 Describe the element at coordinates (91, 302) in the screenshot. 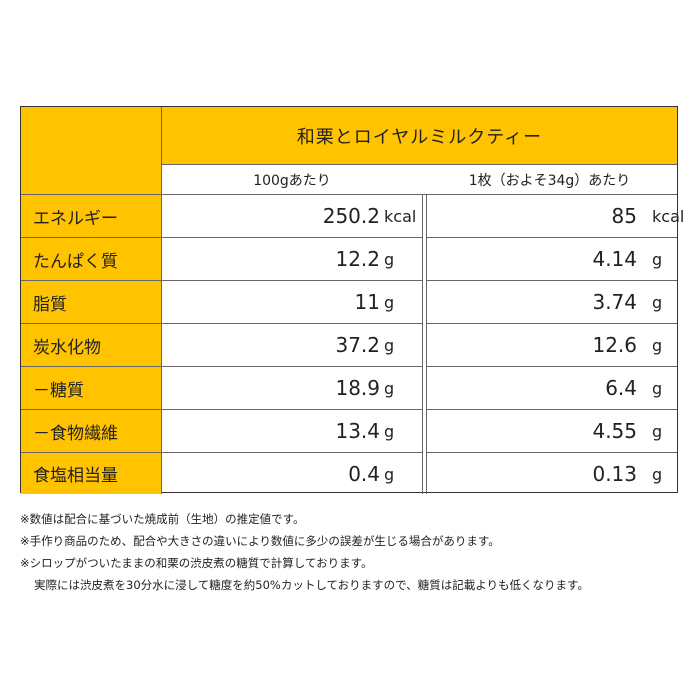

I see `row-label: 脂質` at that location.